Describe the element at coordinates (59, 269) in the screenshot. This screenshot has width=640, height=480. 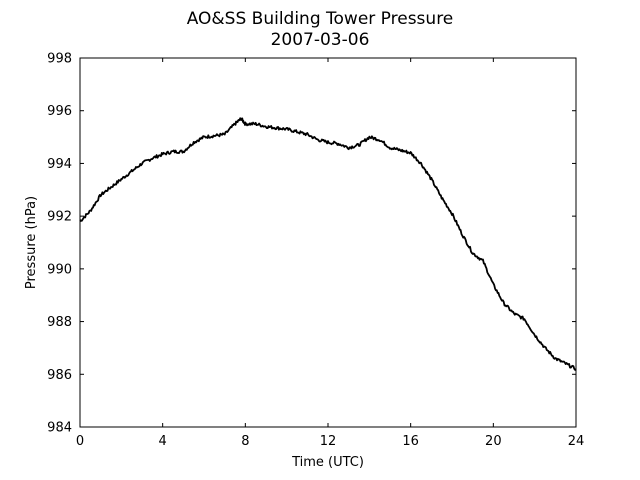
I see `y-tick-label: 990` at that location.